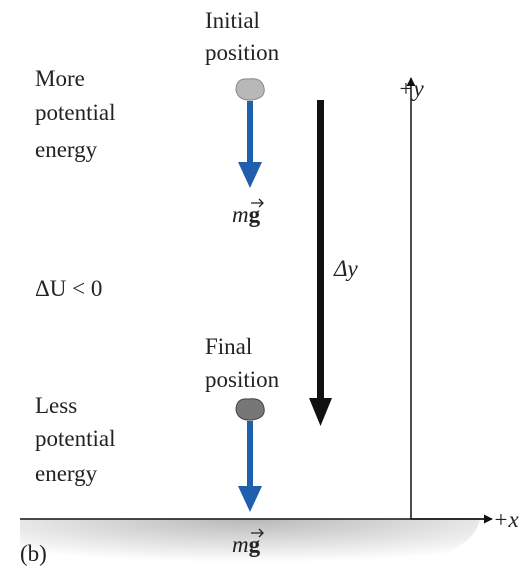  What do you see at coordinates (250, 89) in the screenshot?
I see `rock-initial` at bounding box center [250, 89].